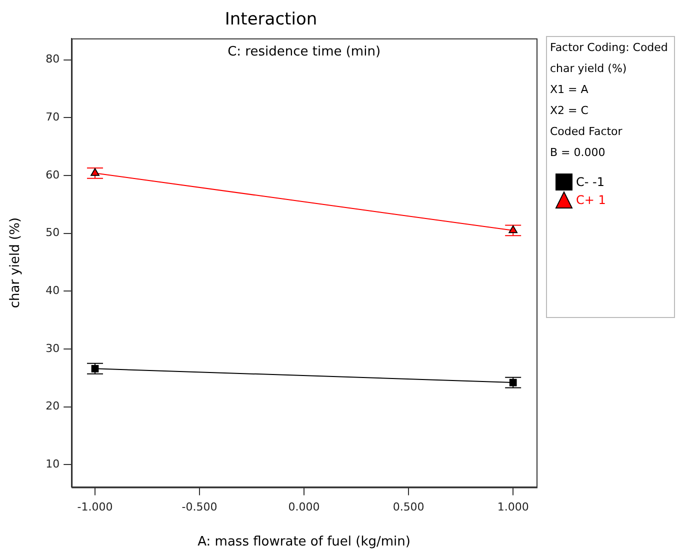 This screenshot has height=558, width=679. I want to click on text: X1 = A, so click(570, 89).